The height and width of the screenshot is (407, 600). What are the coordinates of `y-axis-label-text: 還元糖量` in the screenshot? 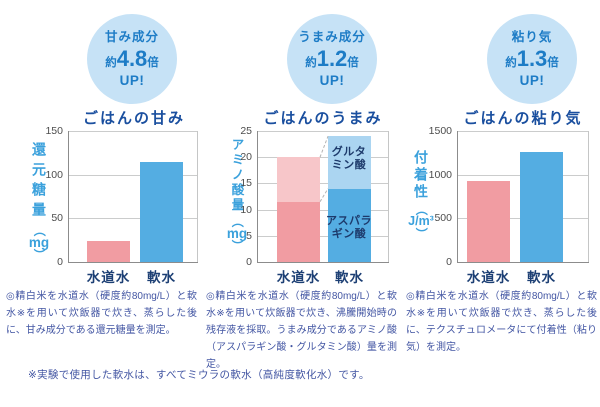 It's located at (39, 182).